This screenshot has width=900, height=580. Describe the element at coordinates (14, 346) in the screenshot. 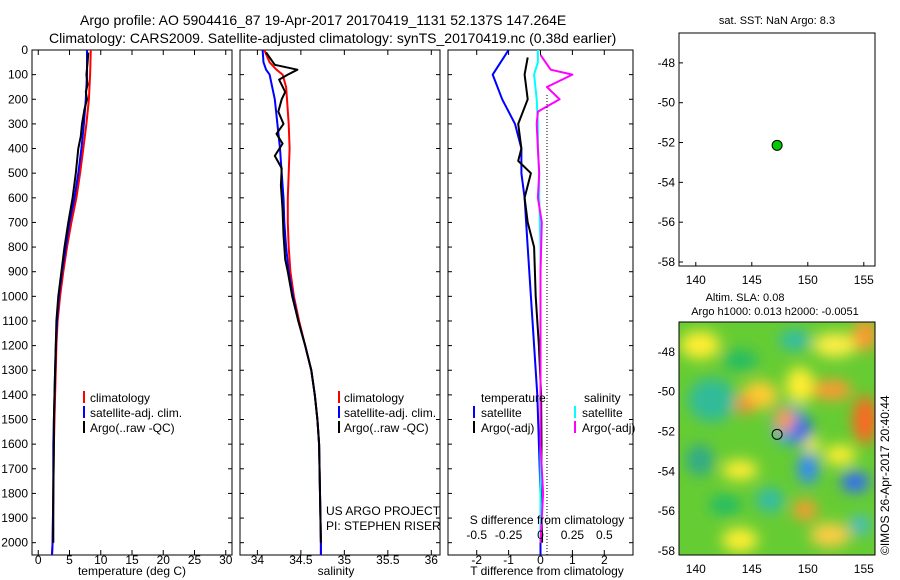

I see `depth-tick-label: 1200` at that location.